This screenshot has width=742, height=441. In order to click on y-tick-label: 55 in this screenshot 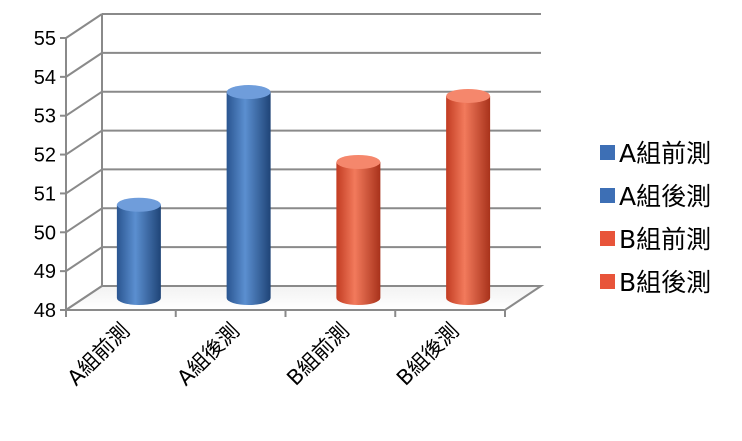, I will do `click(45, 39)`.